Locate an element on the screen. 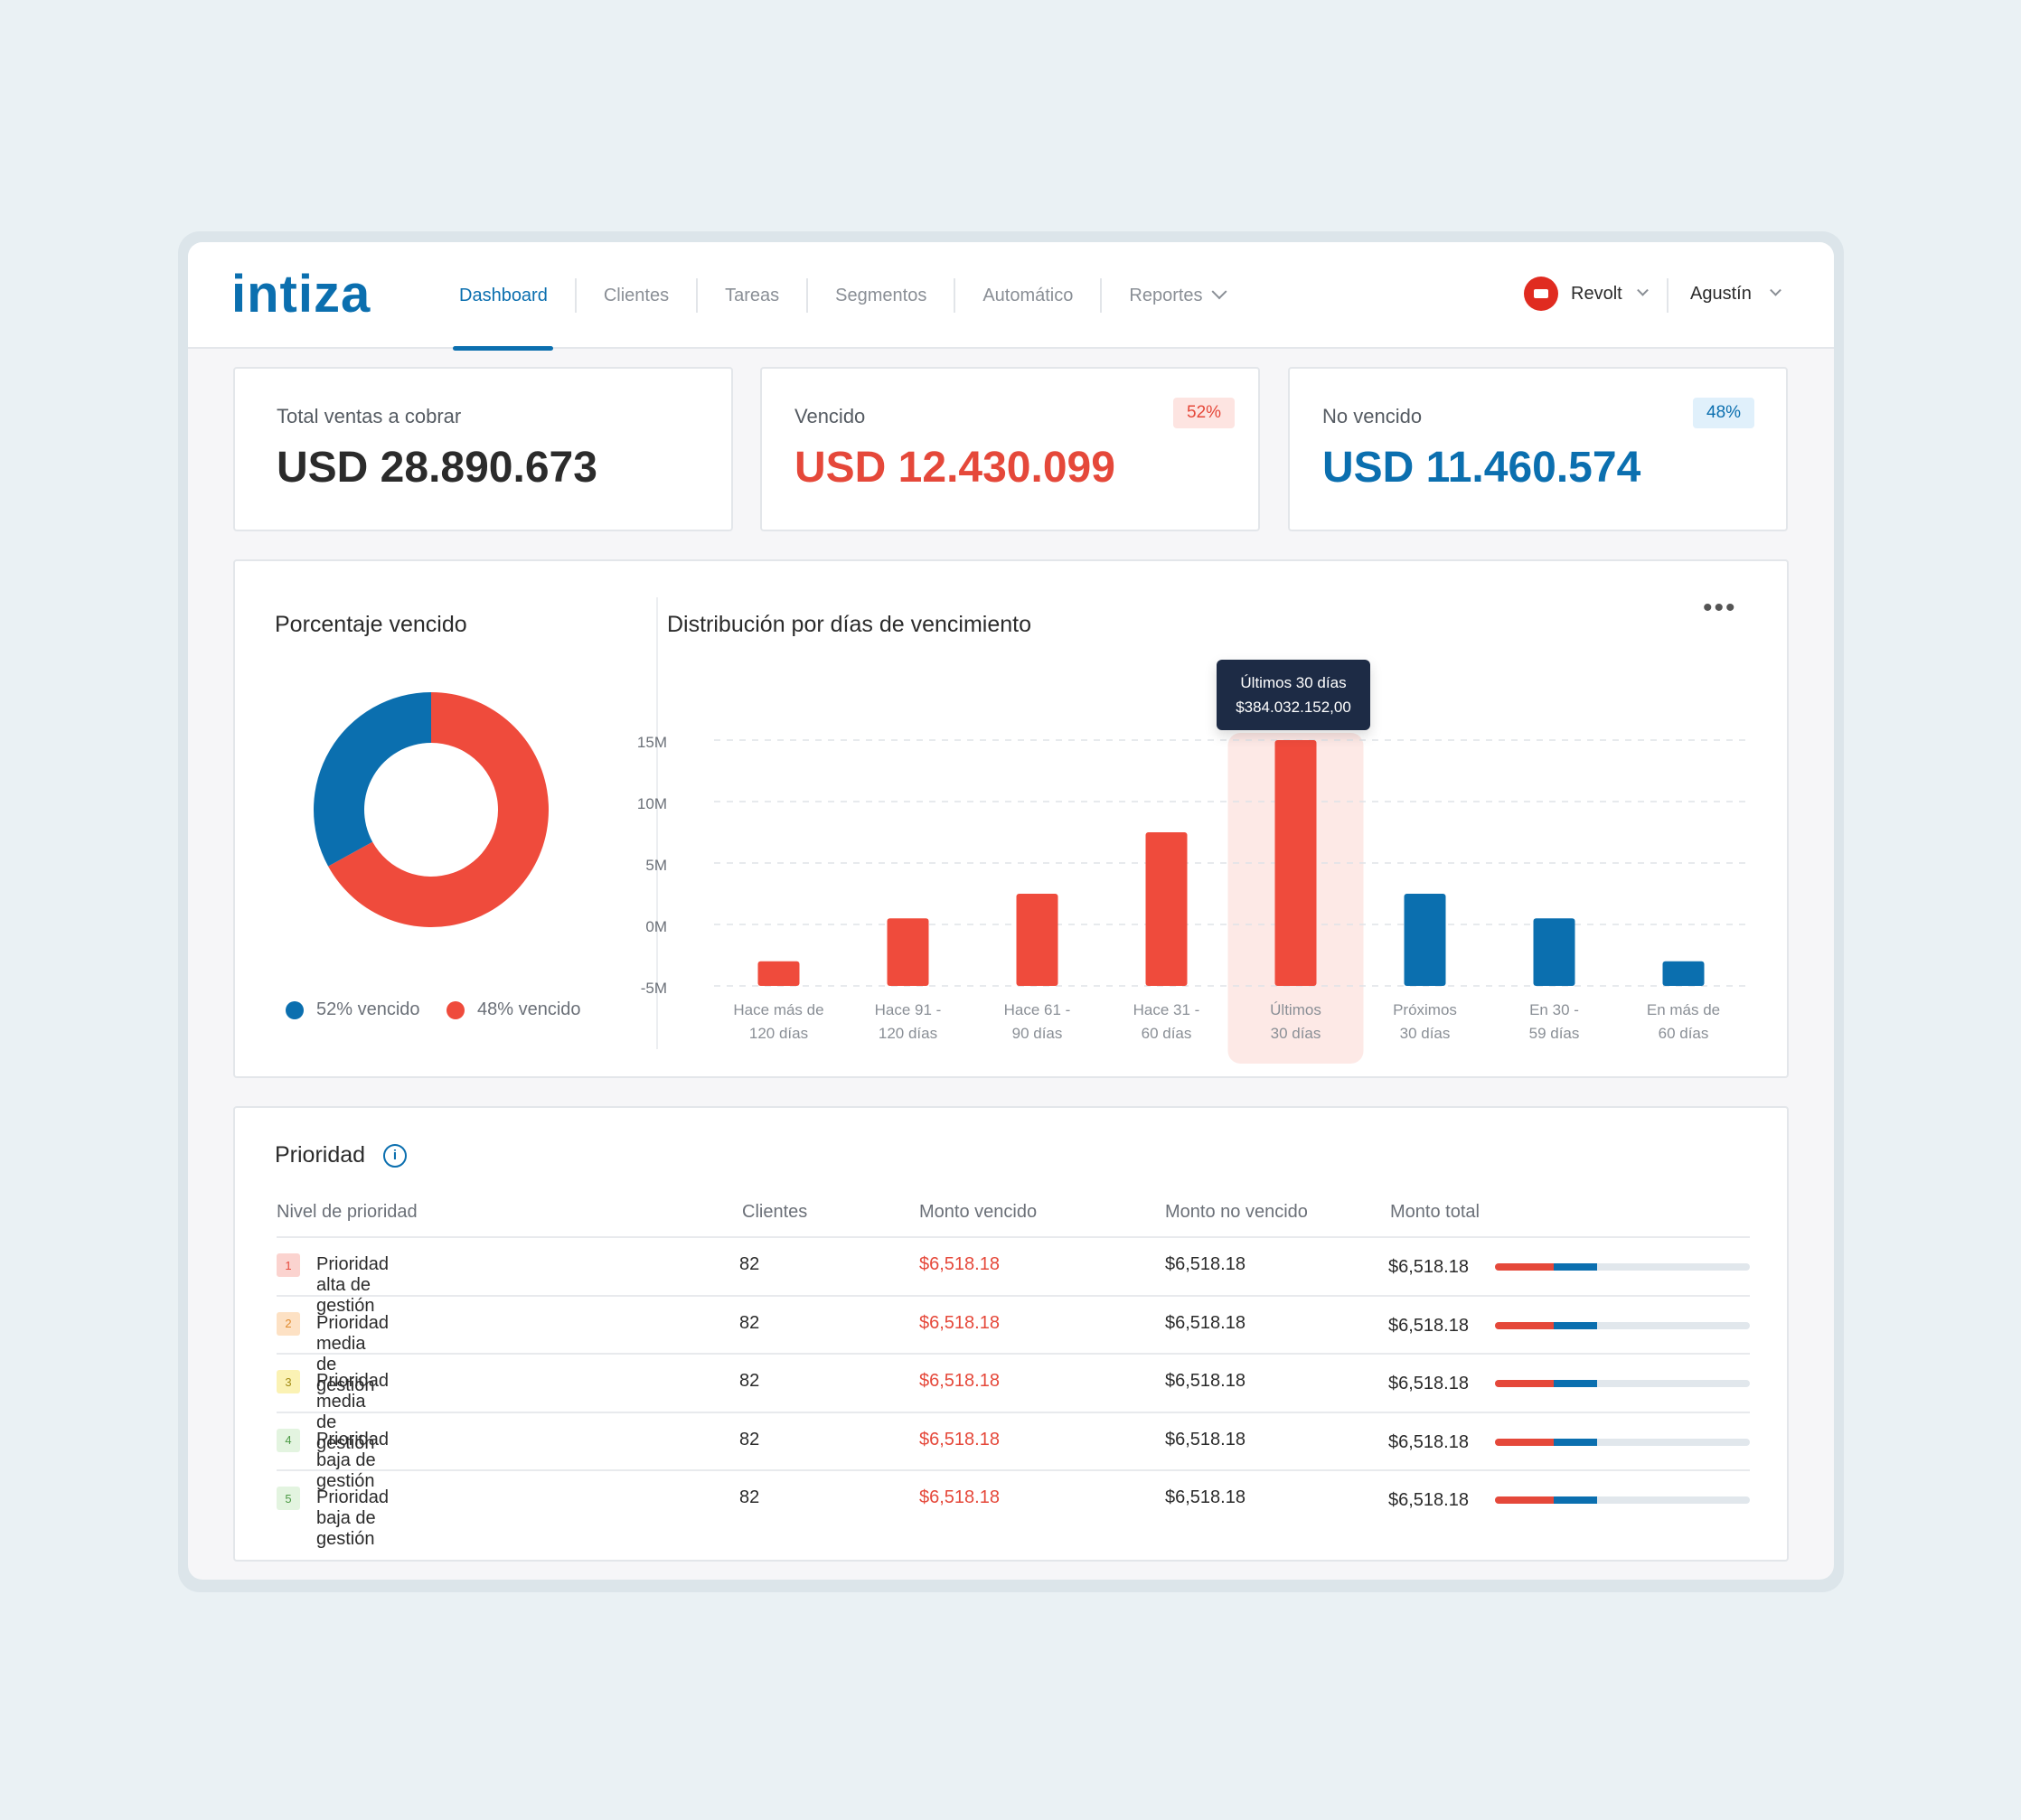 The image size is (2021, 1820). kpi-label: Vencido is located at coordinates (830, 416).